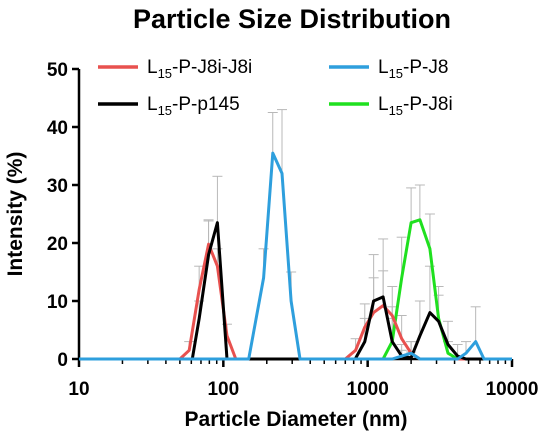  I want to click on legend-label: L15-P-J8, so click(413, 69).